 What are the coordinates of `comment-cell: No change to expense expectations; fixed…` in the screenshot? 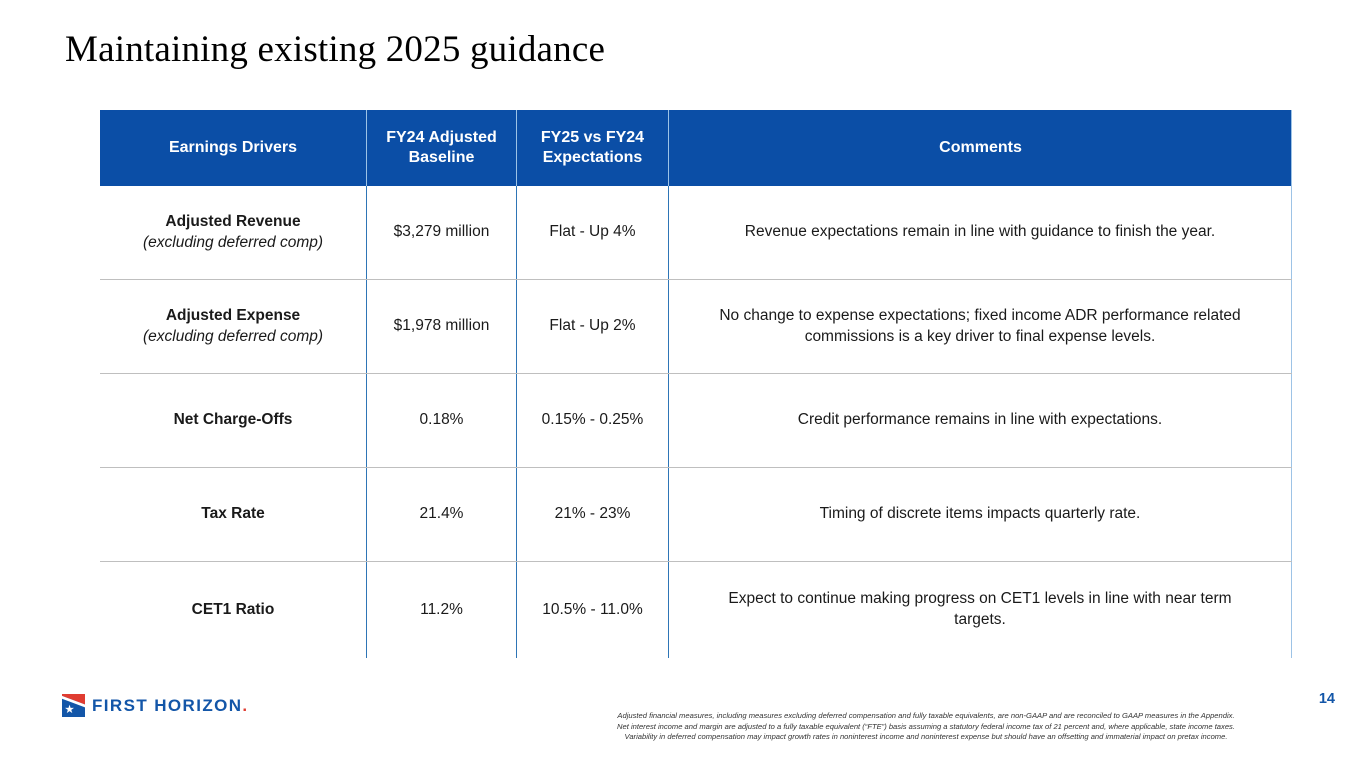 It's located at (980, 326).